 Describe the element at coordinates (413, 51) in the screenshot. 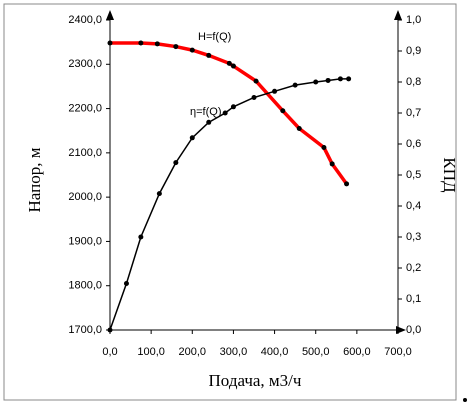

I see `y2-tick-label: 0,9` at that location.